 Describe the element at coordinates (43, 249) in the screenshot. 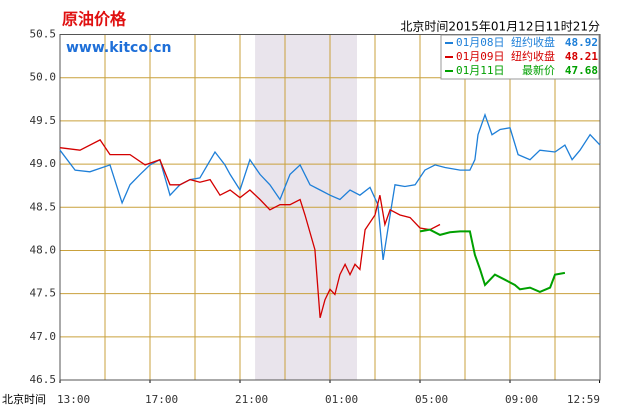

I see `y-tick-label: 48.0` at that location.